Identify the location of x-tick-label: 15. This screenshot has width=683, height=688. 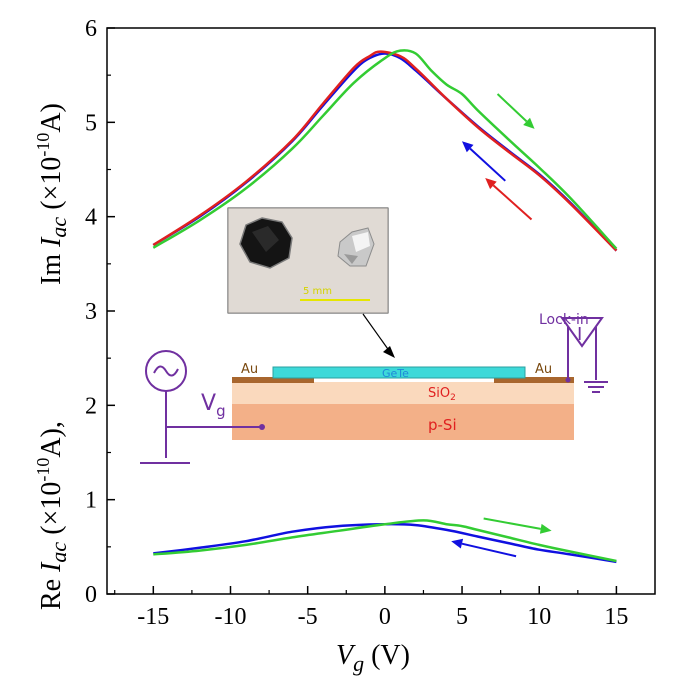
(616, 617).